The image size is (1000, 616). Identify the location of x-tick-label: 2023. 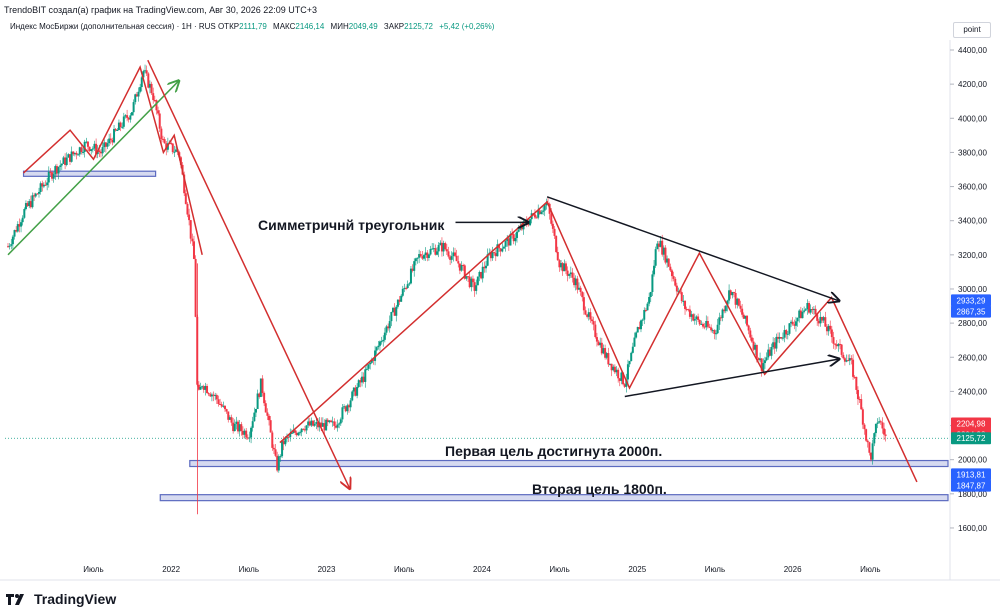
(327, 569).